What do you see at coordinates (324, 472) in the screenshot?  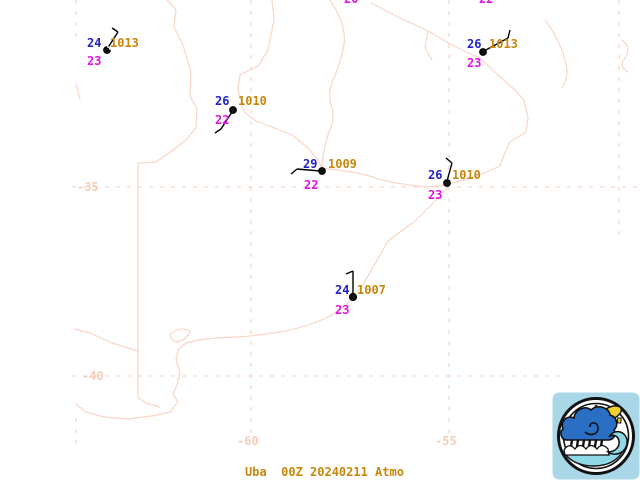 I see `map-caption: Uba 00Z 20240211 Atmo` at bounding box center [324, 472].